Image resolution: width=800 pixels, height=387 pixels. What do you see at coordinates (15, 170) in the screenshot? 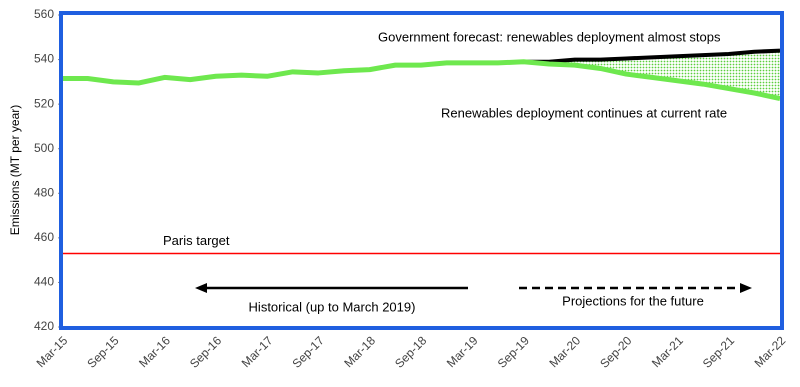
I see `y-axis-label: Emissions (MT per year)` at bounding box center [15, 170].